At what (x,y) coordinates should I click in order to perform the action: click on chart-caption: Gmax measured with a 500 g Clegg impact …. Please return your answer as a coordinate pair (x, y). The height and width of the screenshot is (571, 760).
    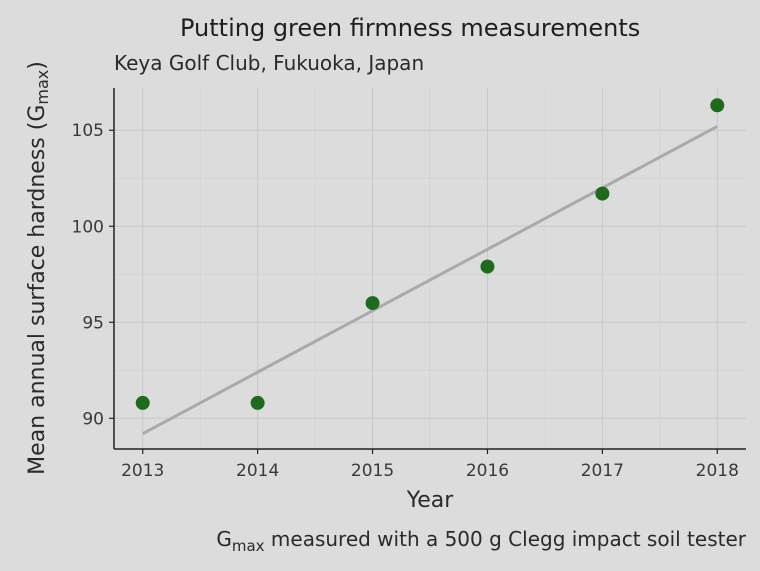
    Looking at the image, I should click on (481, 541).